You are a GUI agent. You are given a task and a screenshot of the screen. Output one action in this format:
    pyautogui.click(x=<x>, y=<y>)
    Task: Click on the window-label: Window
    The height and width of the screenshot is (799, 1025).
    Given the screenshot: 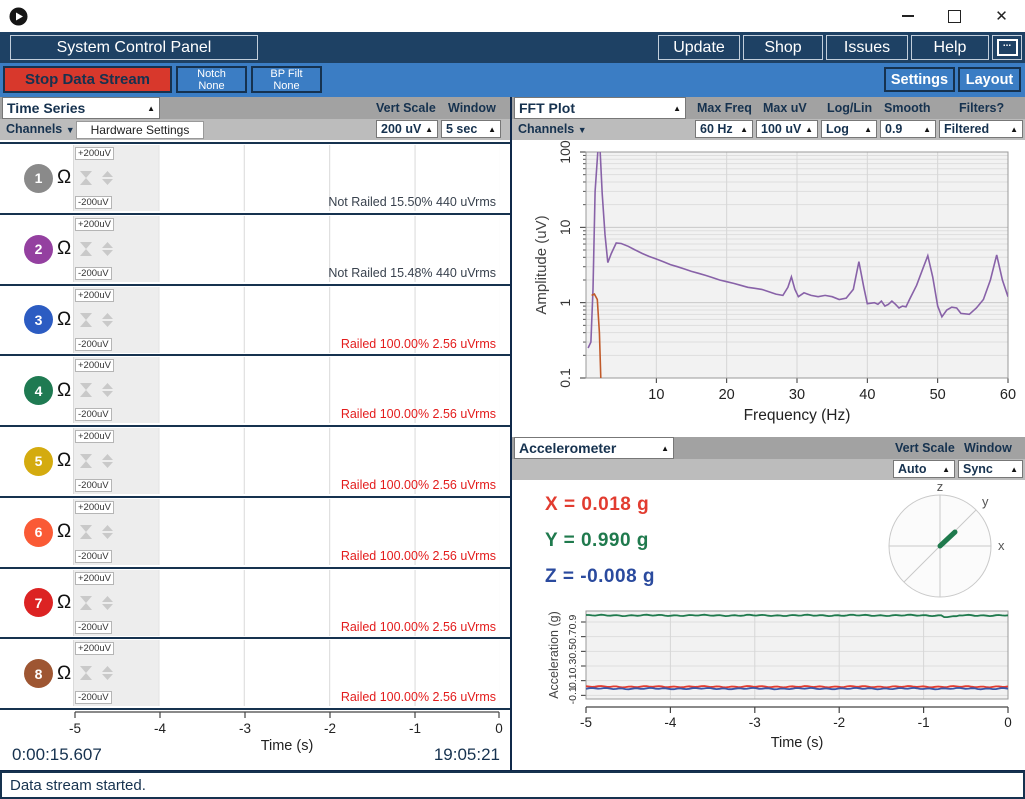 What is the action you would take?
    pyautogui.click(x=472, y=108)
    